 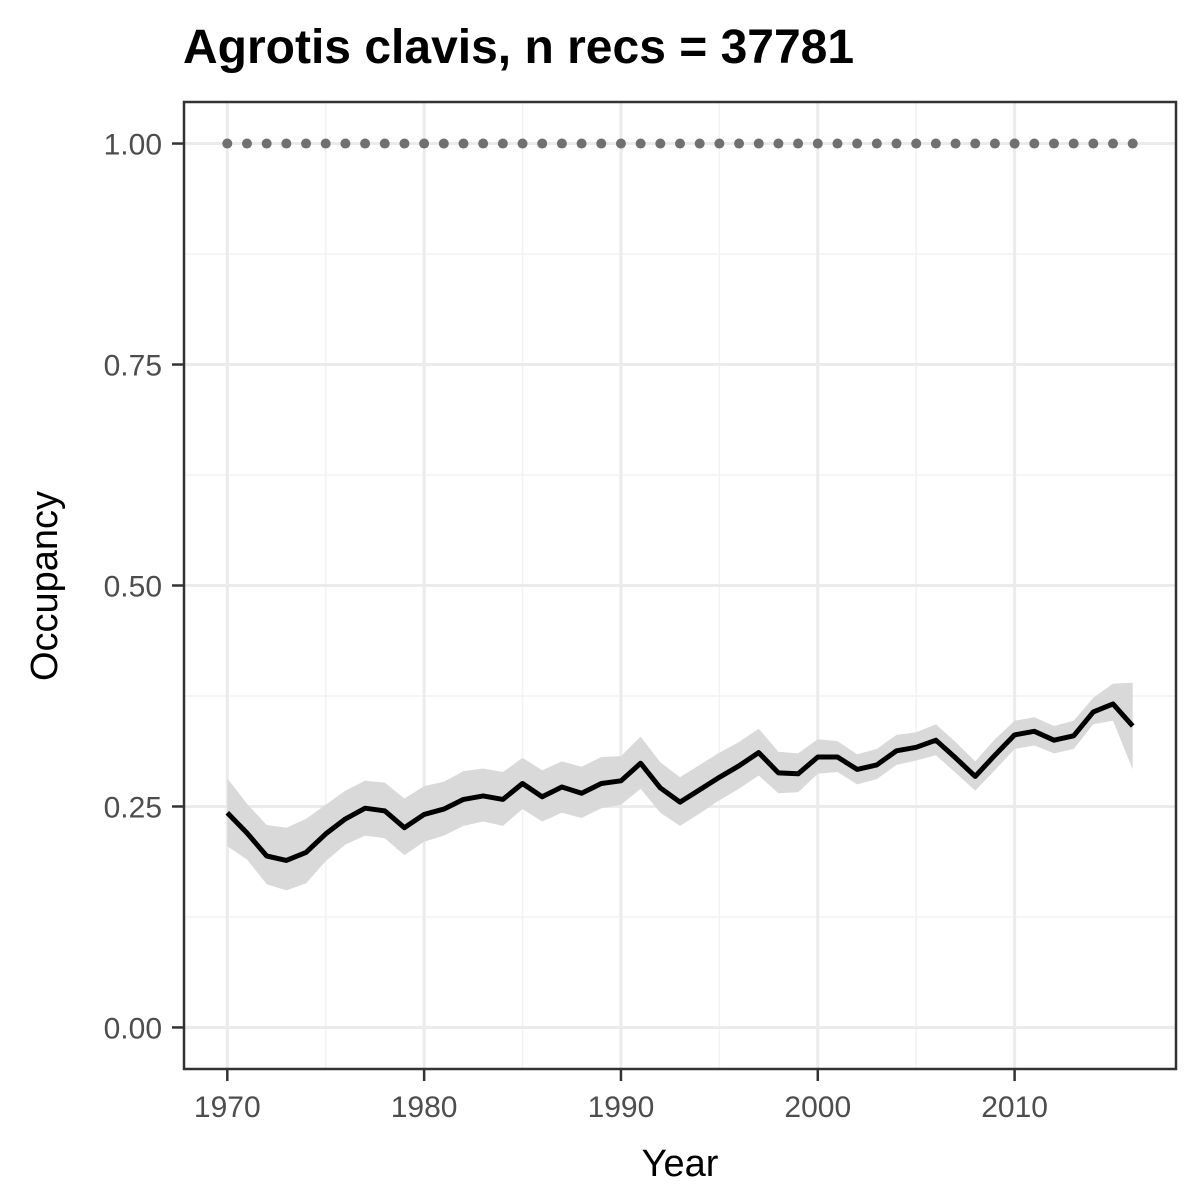 I want to click on confidence-ribbon, so click(x=680, y=786).